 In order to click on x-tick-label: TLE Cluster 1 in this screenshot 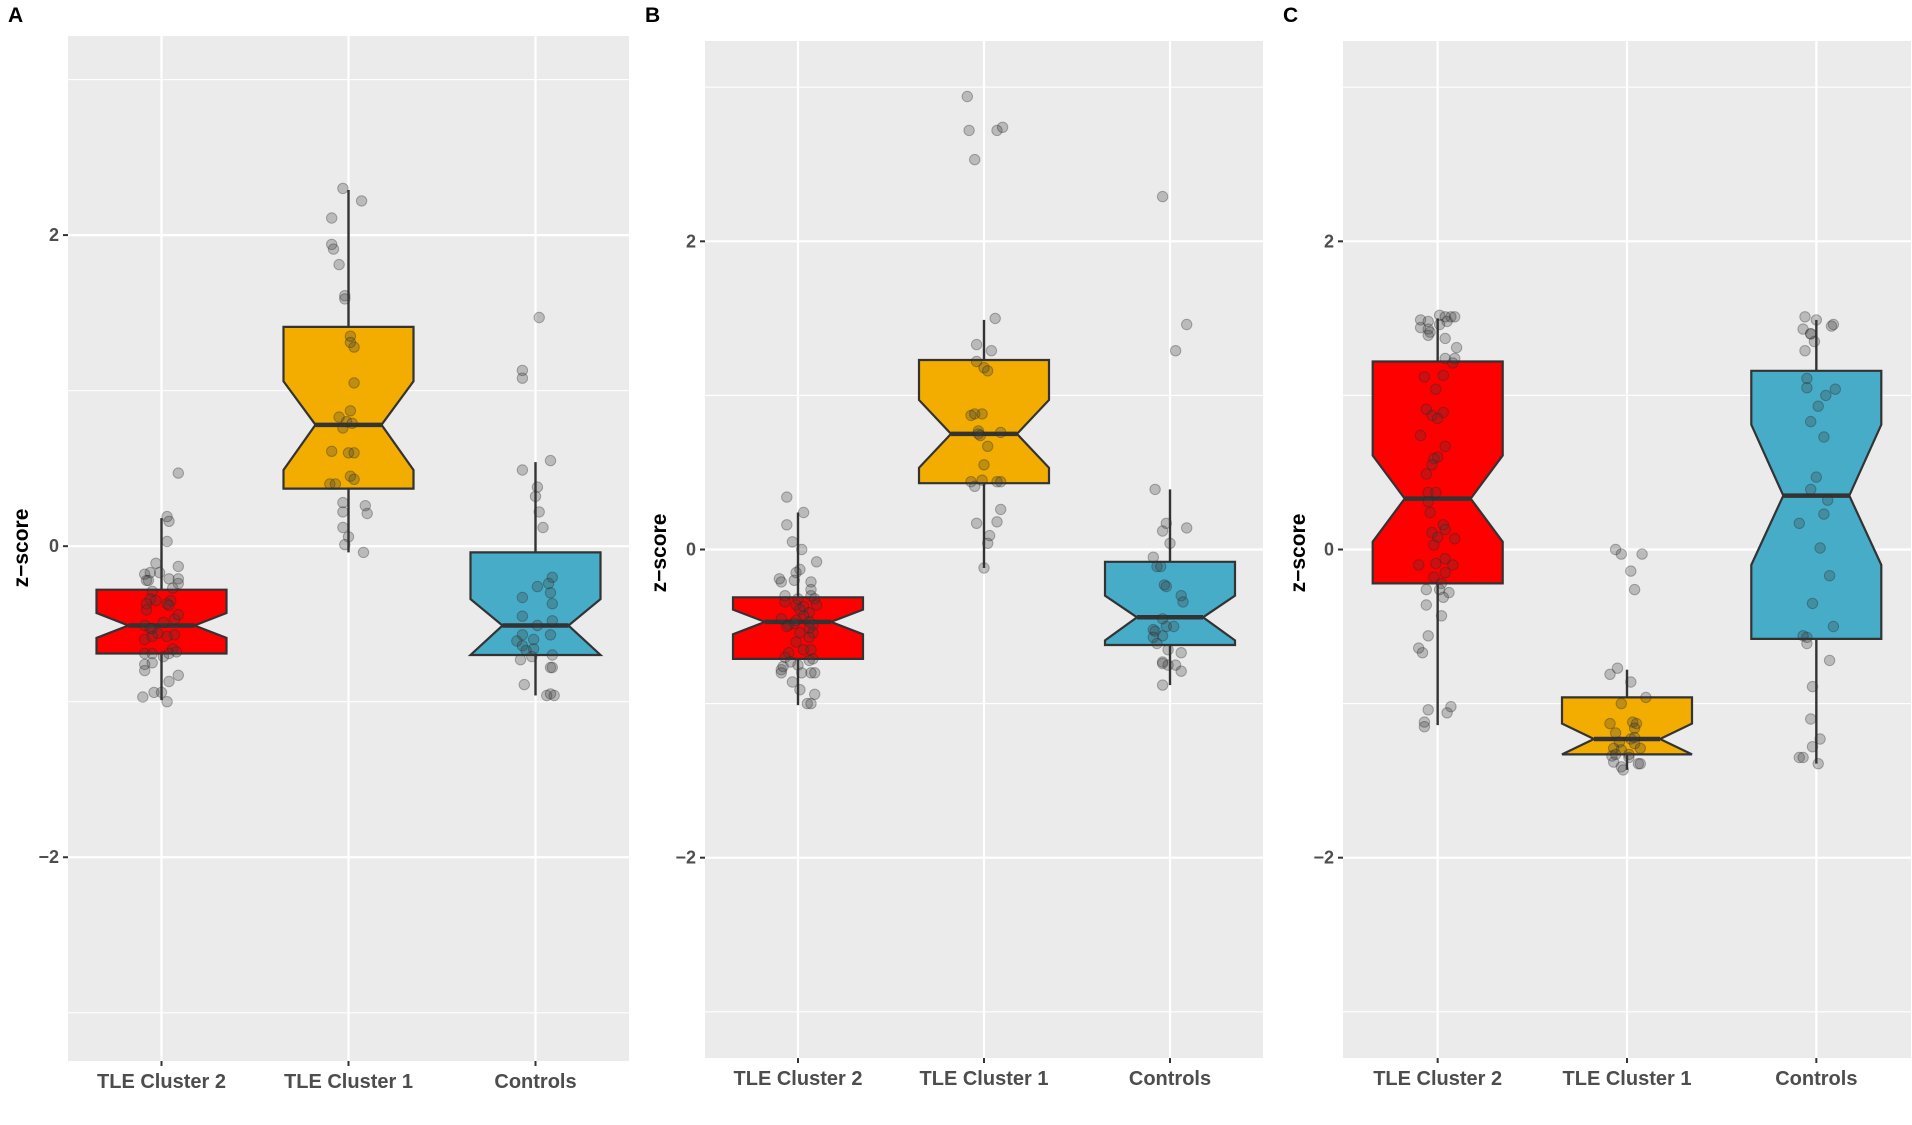, I will do `click(348, 1082)`.